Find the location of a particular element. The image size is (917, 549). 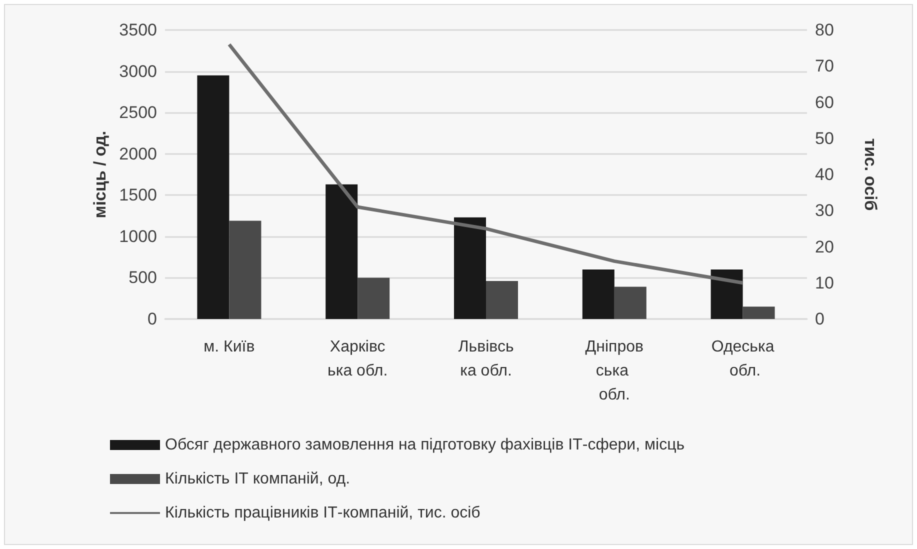

y2-tick-label: 70 is located at coordinates (824, 66).